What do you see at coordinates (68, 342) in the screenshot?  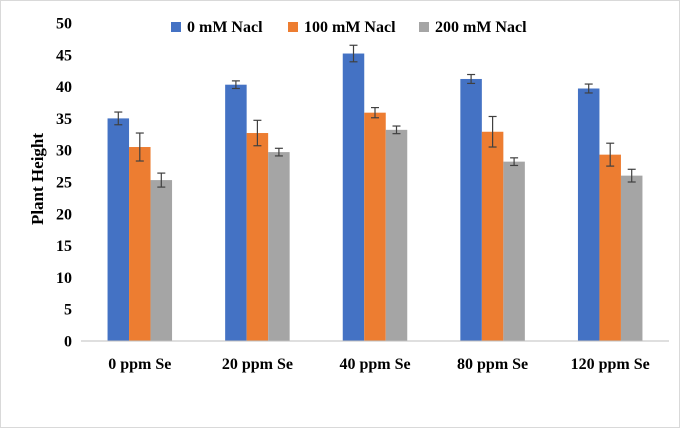 I see `y-tick-label: 0` at bounding box center [68, 342].